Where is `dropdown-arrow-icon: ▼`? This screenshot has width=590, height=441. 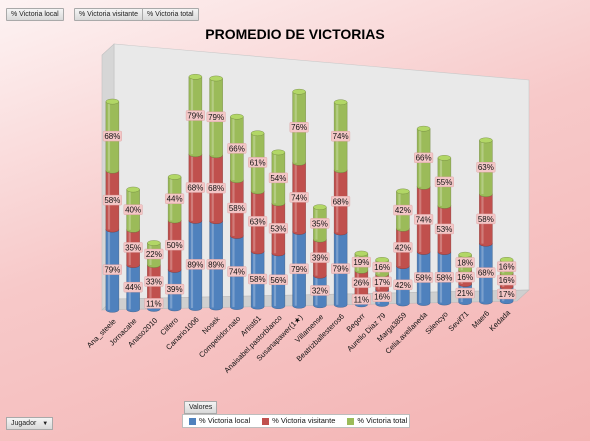
dropdown-arrow-icon: ▼ is located at coordinates (45, 424).